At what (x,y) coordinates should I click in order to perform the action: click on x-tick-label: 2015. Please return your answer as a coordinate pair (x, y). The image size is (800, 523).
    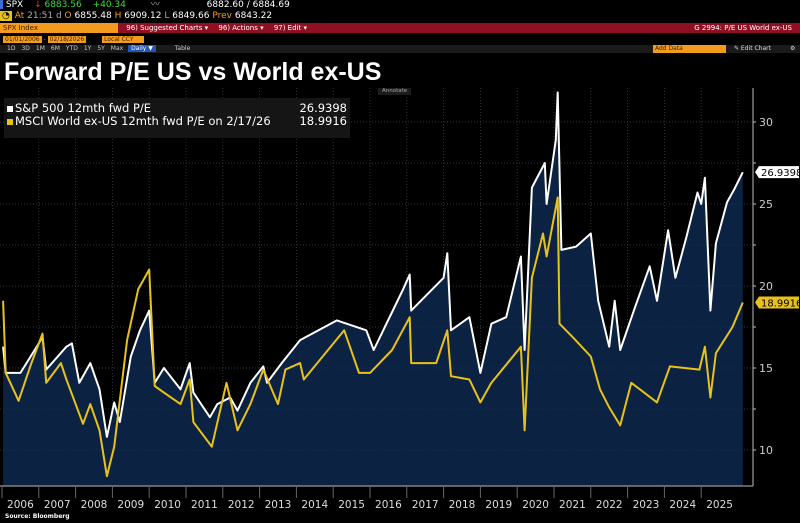
    Looking at the image, I should click on (351, 505).